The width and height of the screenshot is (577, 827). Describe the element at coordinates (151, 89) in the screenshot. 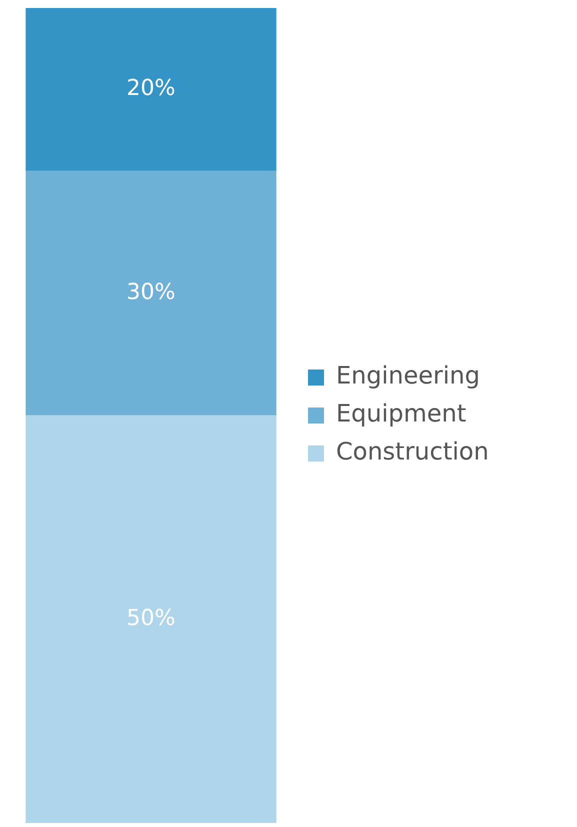

I see `data-label: 20%` at that location.